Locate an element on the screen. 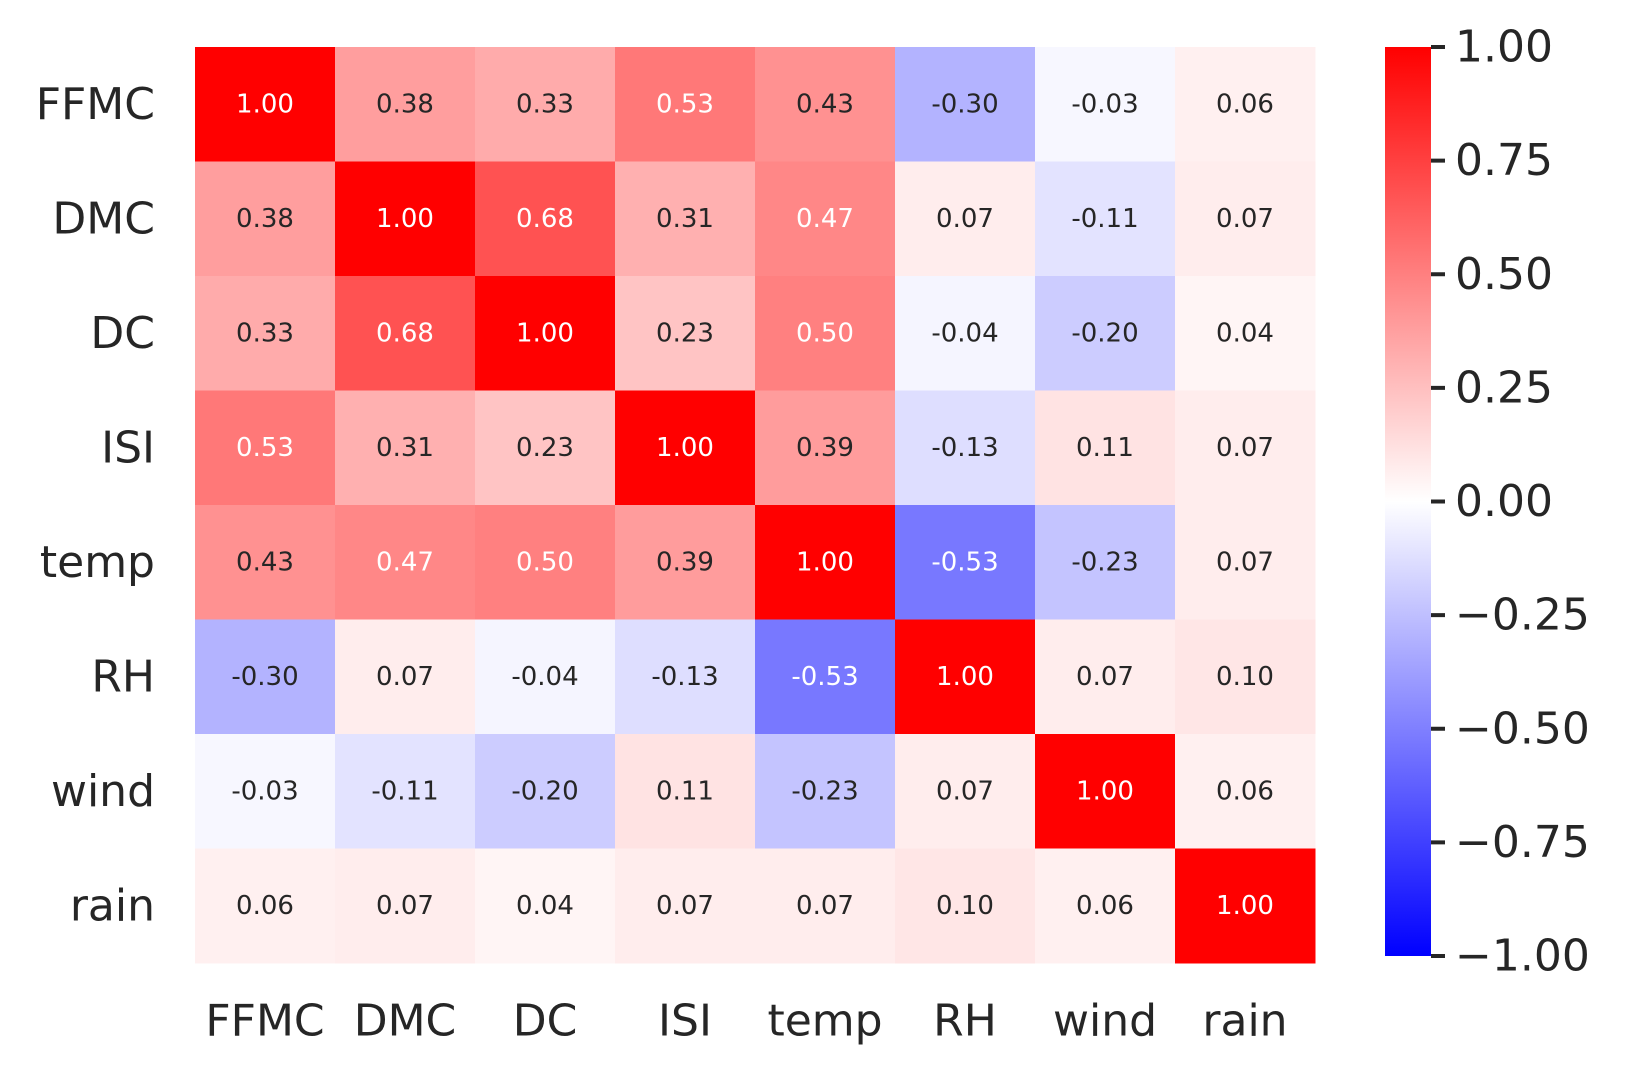 This screenshot has height=1068, width=1635. colorbar: 1.00 0.75 0.50 0.25 0.00 −0.25 −0.50 −0.75 −1.00 is located at coordinates (1487, 502).